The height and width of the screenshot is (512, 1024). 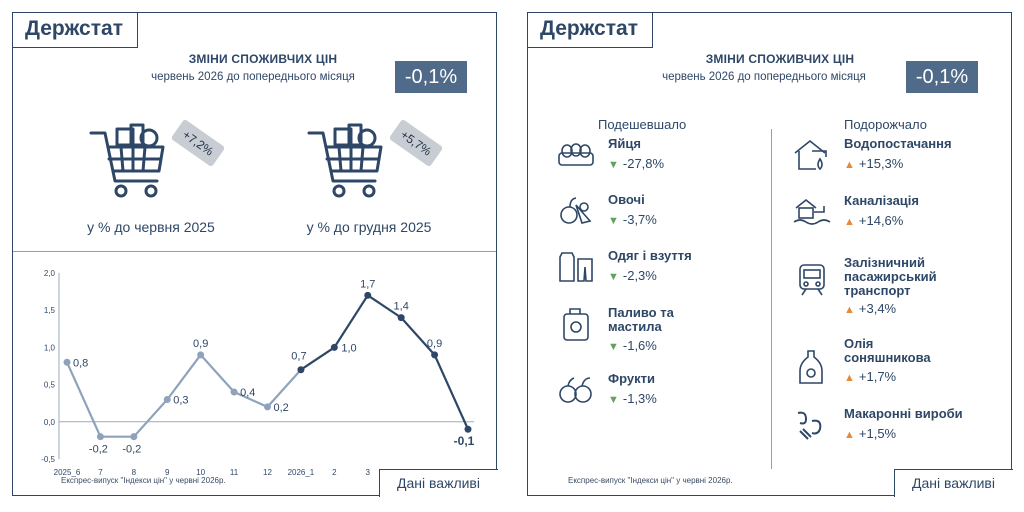 I want to click on data-label: 1,0, so click(x=348, y=348).